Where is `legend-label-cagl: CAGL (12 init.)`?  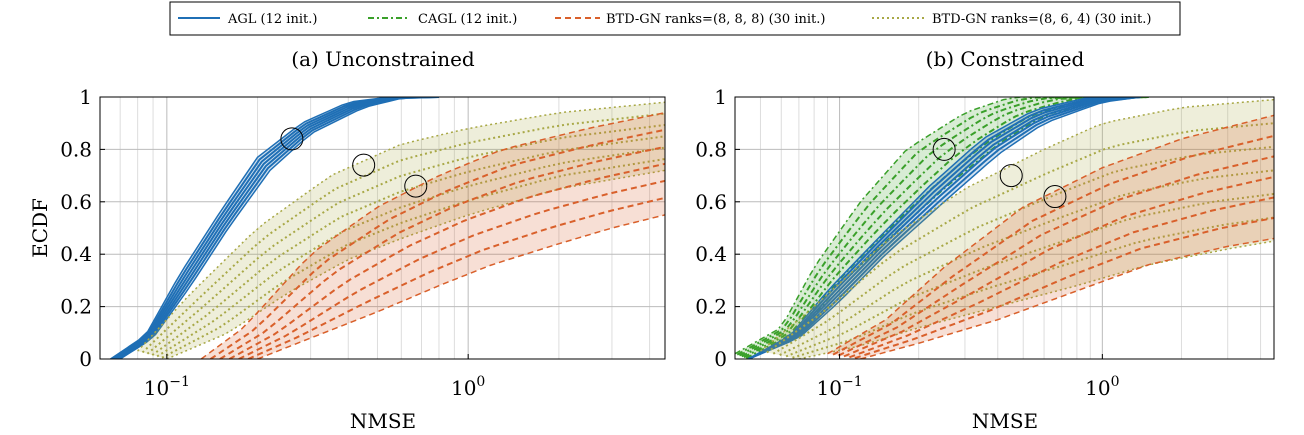
legend-label-cagl: CAGL (12 init.) is located at coordinates (467, 19).